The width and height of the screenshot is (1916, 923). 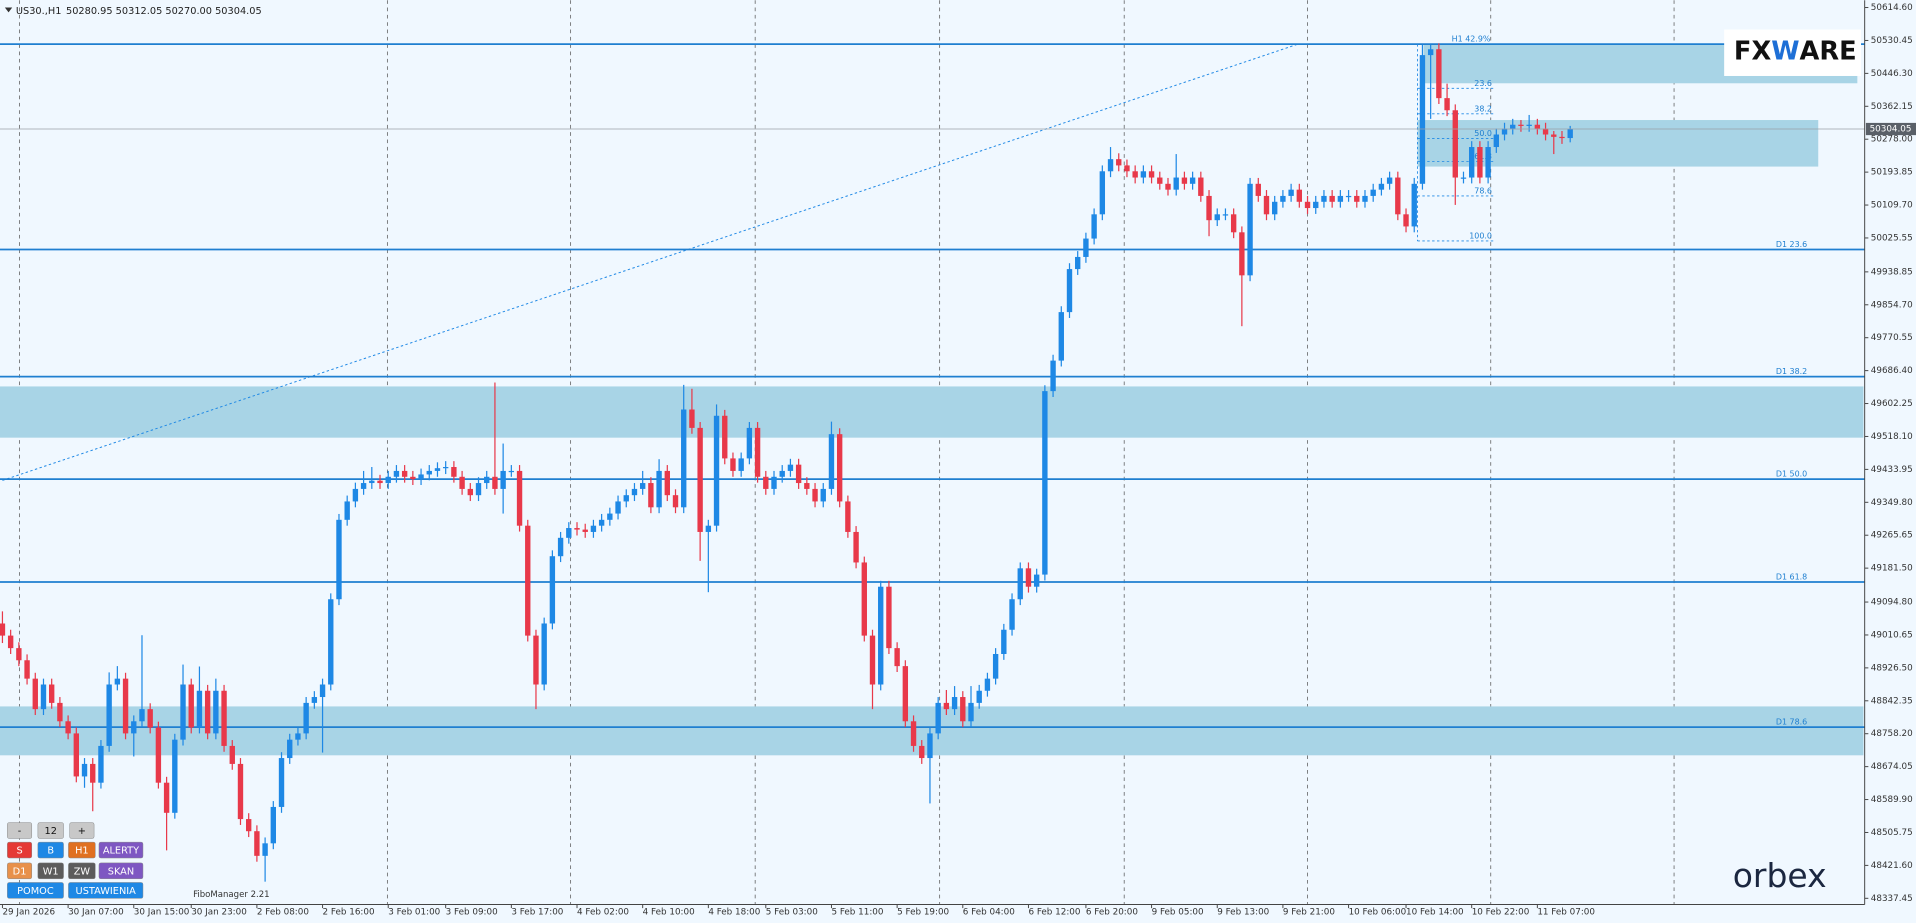 I want to click on y-tick-label: 50362.15, so click(x=1892, y=107).